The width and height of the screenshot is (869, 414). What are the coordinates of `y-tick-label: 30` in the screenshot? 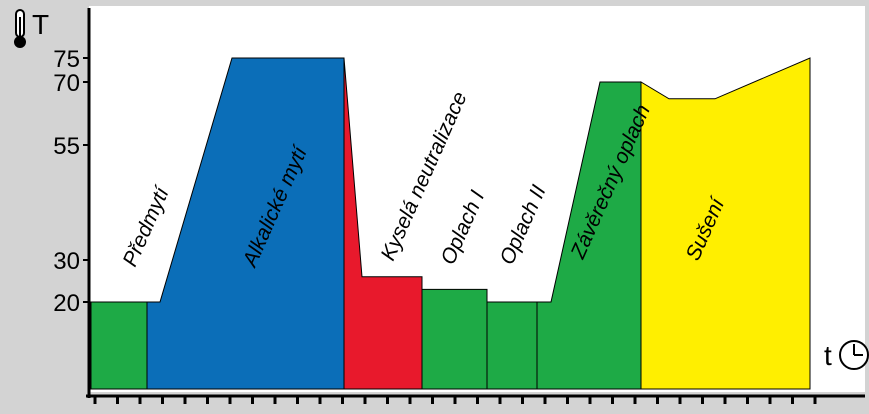 It's located at (66, 261).